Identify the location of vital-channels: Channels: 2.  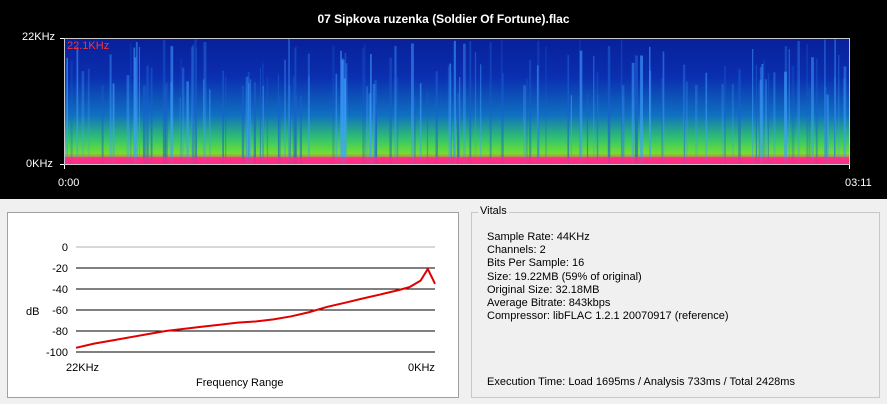
(516, 250).